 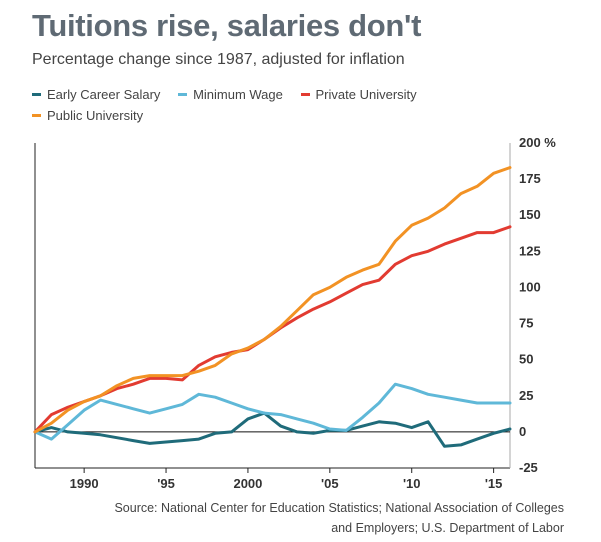 I want to click on legend-swatch-public-university, so click(x=36, y=116).